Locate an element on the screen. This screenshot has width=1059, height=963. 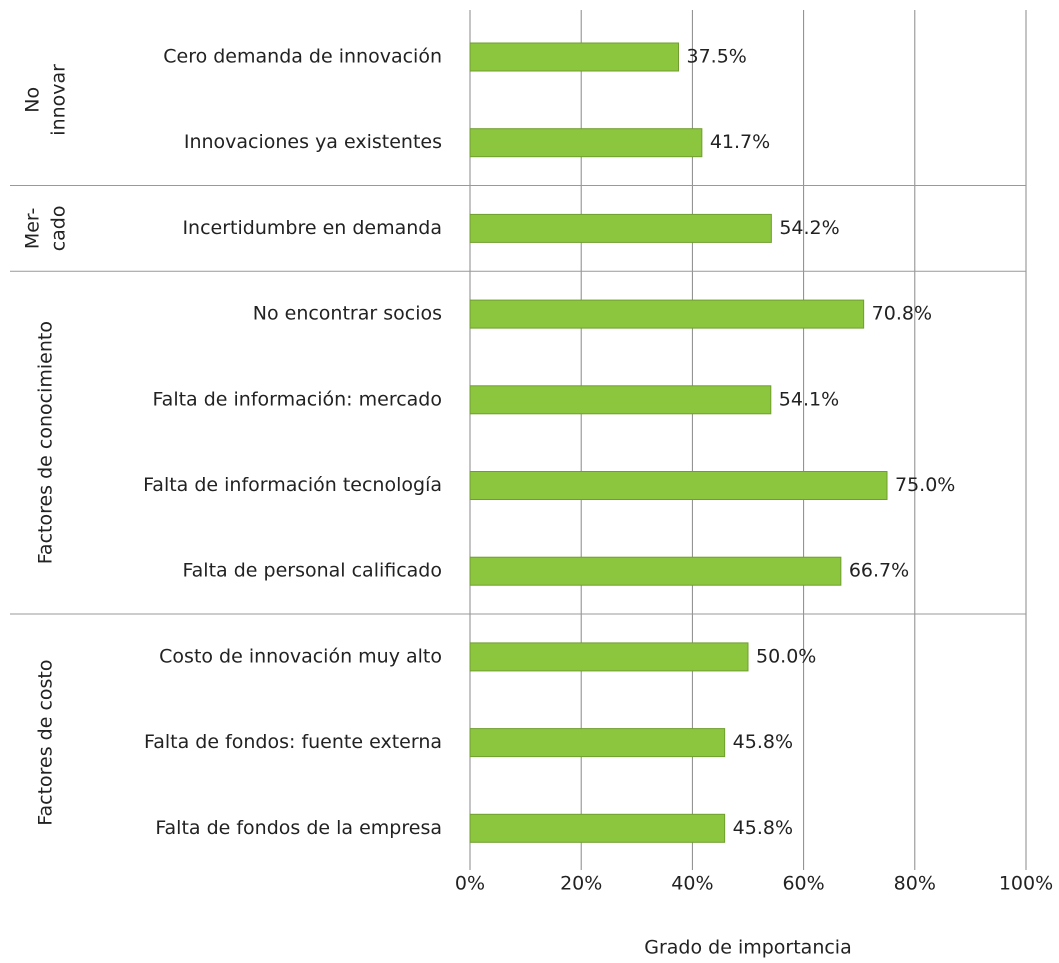
value-label: 41.7% is located at coordinates (740, 142).